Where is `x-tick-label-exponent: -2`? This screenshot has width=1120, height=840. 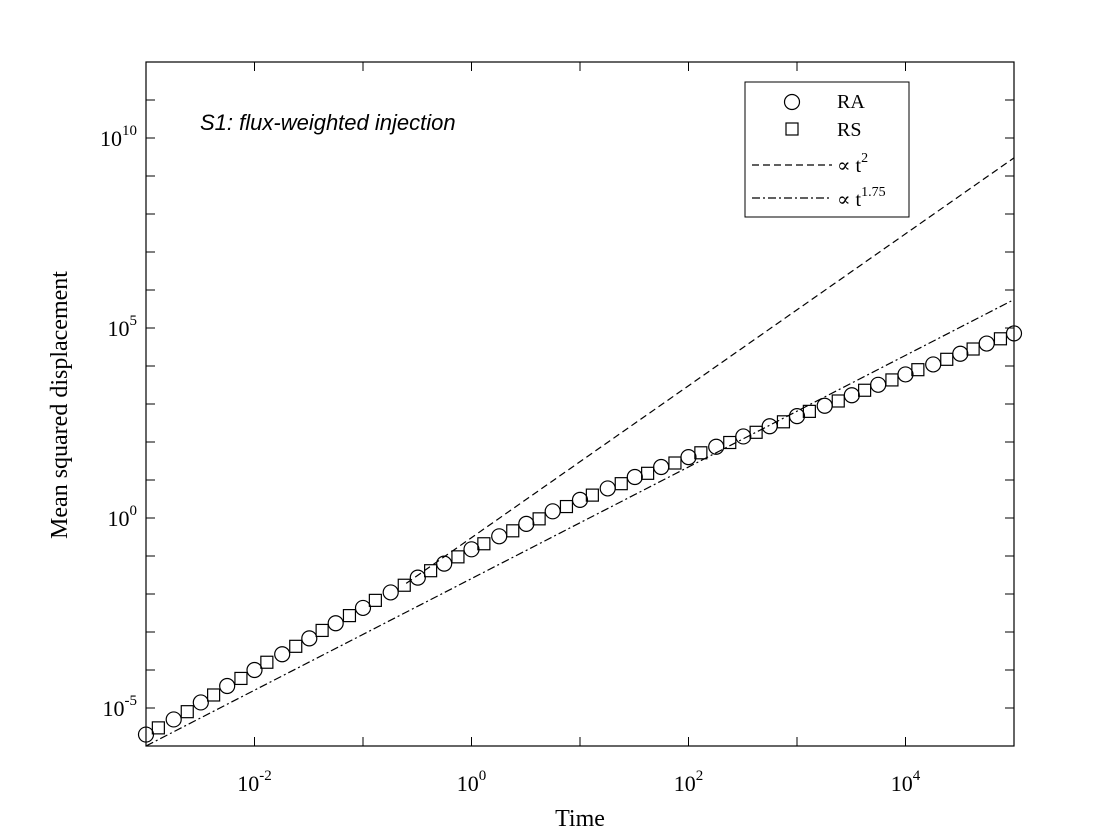
x-tick-label-exponent: -2 is located at coordinates (265, 776).